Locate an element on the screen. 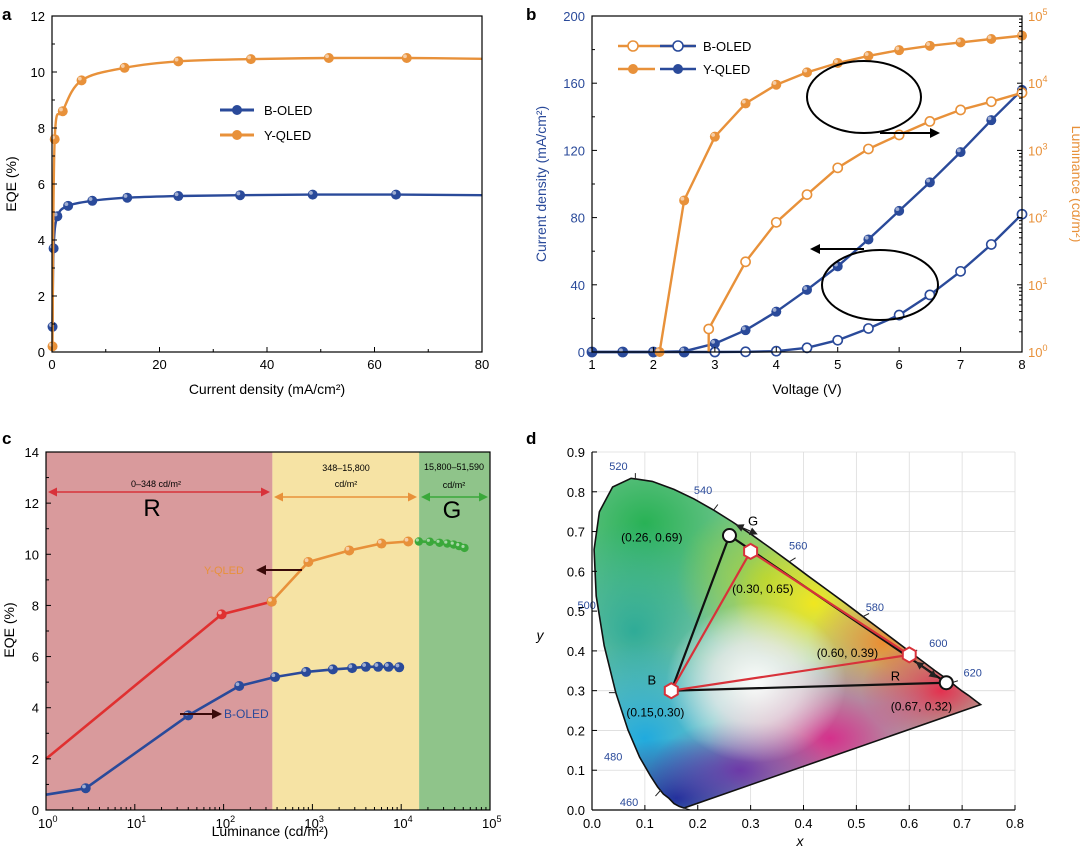 Image resolution: width=1080 pixels, height=850 pixels. panel-c-range-r: 0–348 cd/m² is located at coordinates (156, 484).